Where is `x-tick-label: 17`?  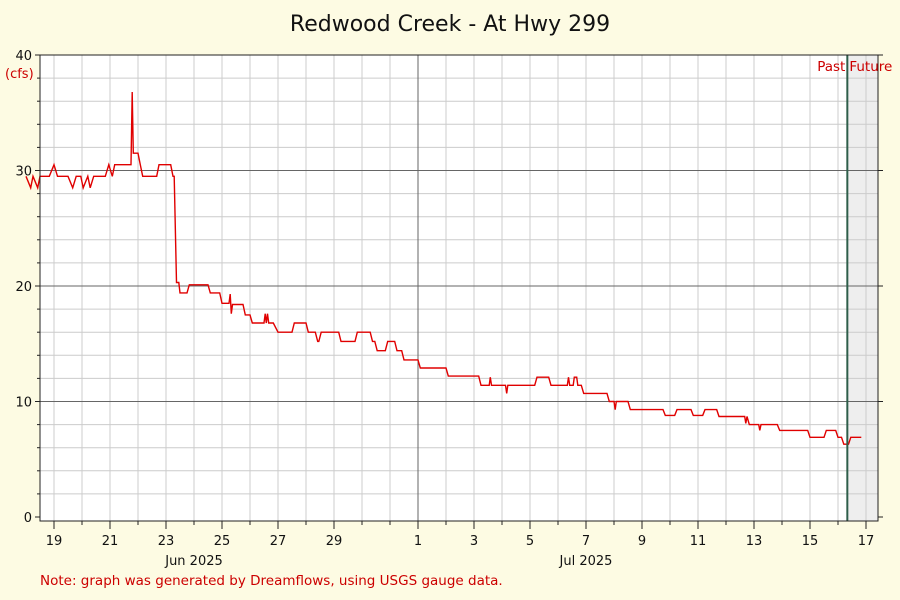 x-tick-label: 17 is located at coordinates (866, 541).